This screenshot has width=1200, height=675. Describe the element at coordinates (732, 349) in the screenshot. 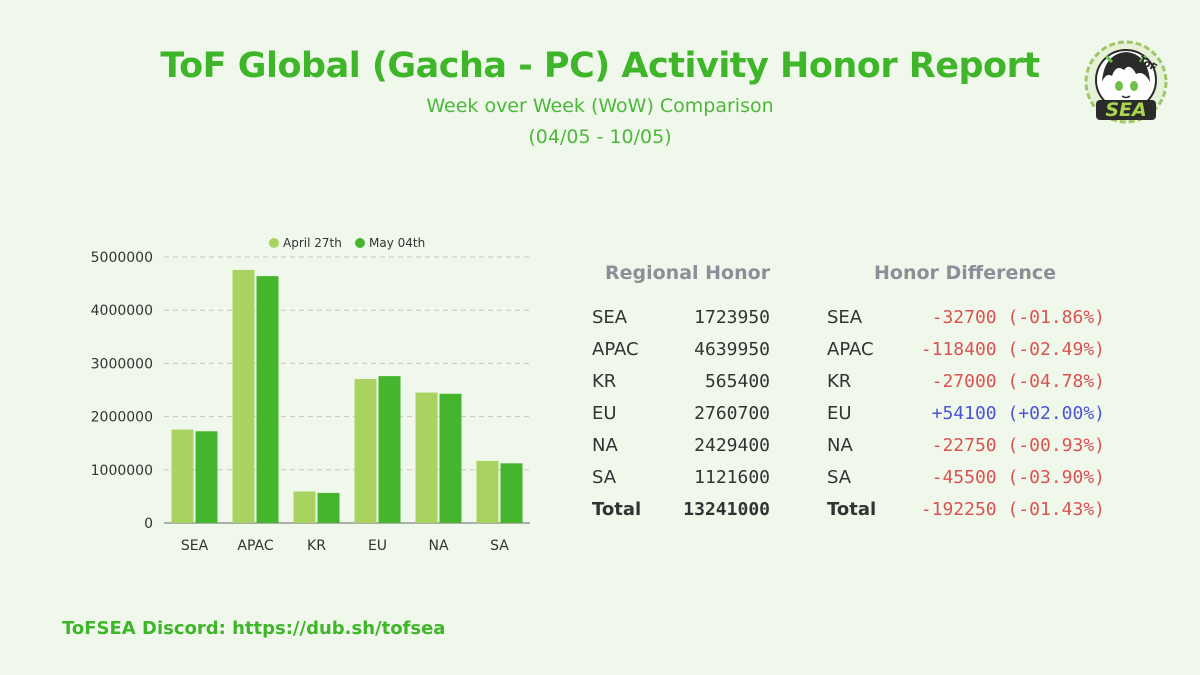

I see `honor-value: 4639950` at that location.